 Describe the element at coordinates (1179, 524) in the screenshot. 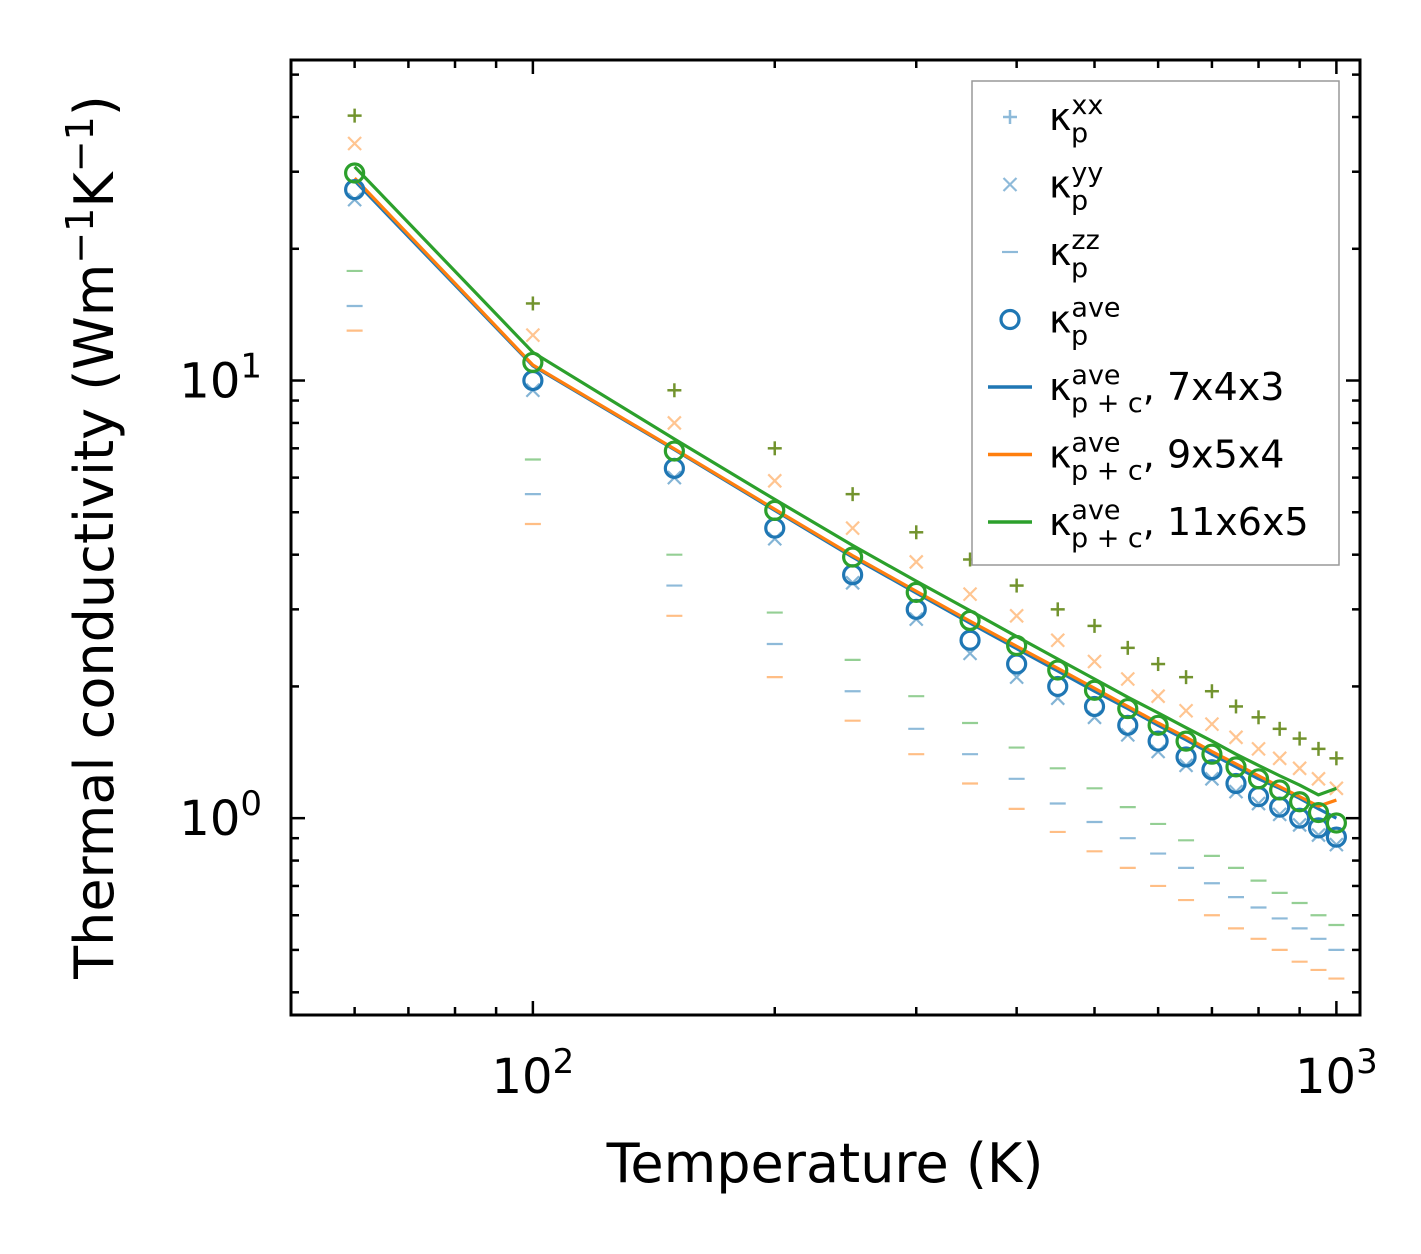

I see `legend-label: κave p + c, 11x6x5` at that location.